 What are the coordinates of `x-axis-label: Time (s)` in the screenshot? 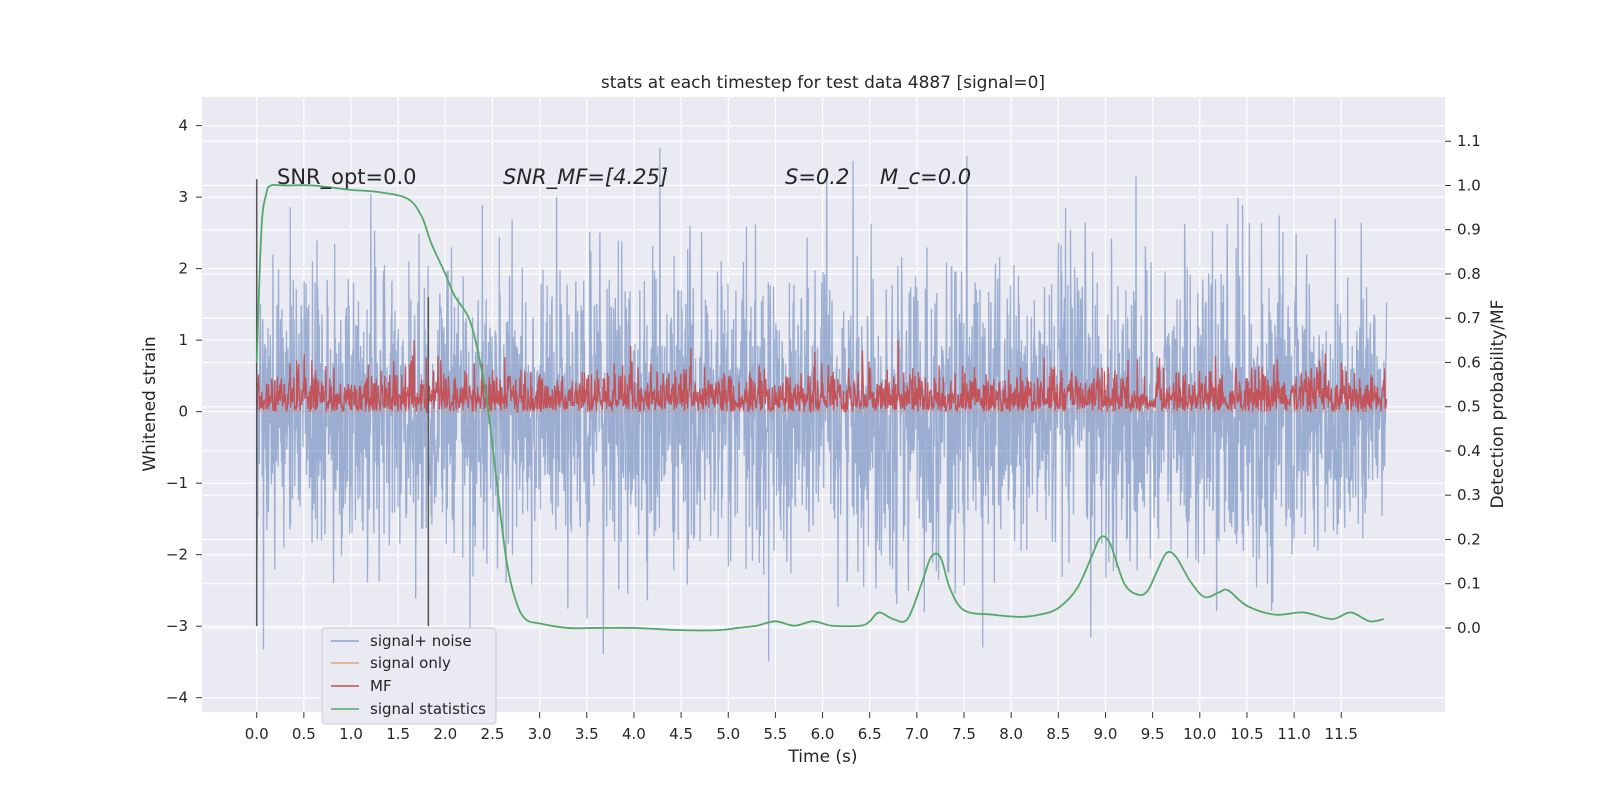 It's located at (822, 757).